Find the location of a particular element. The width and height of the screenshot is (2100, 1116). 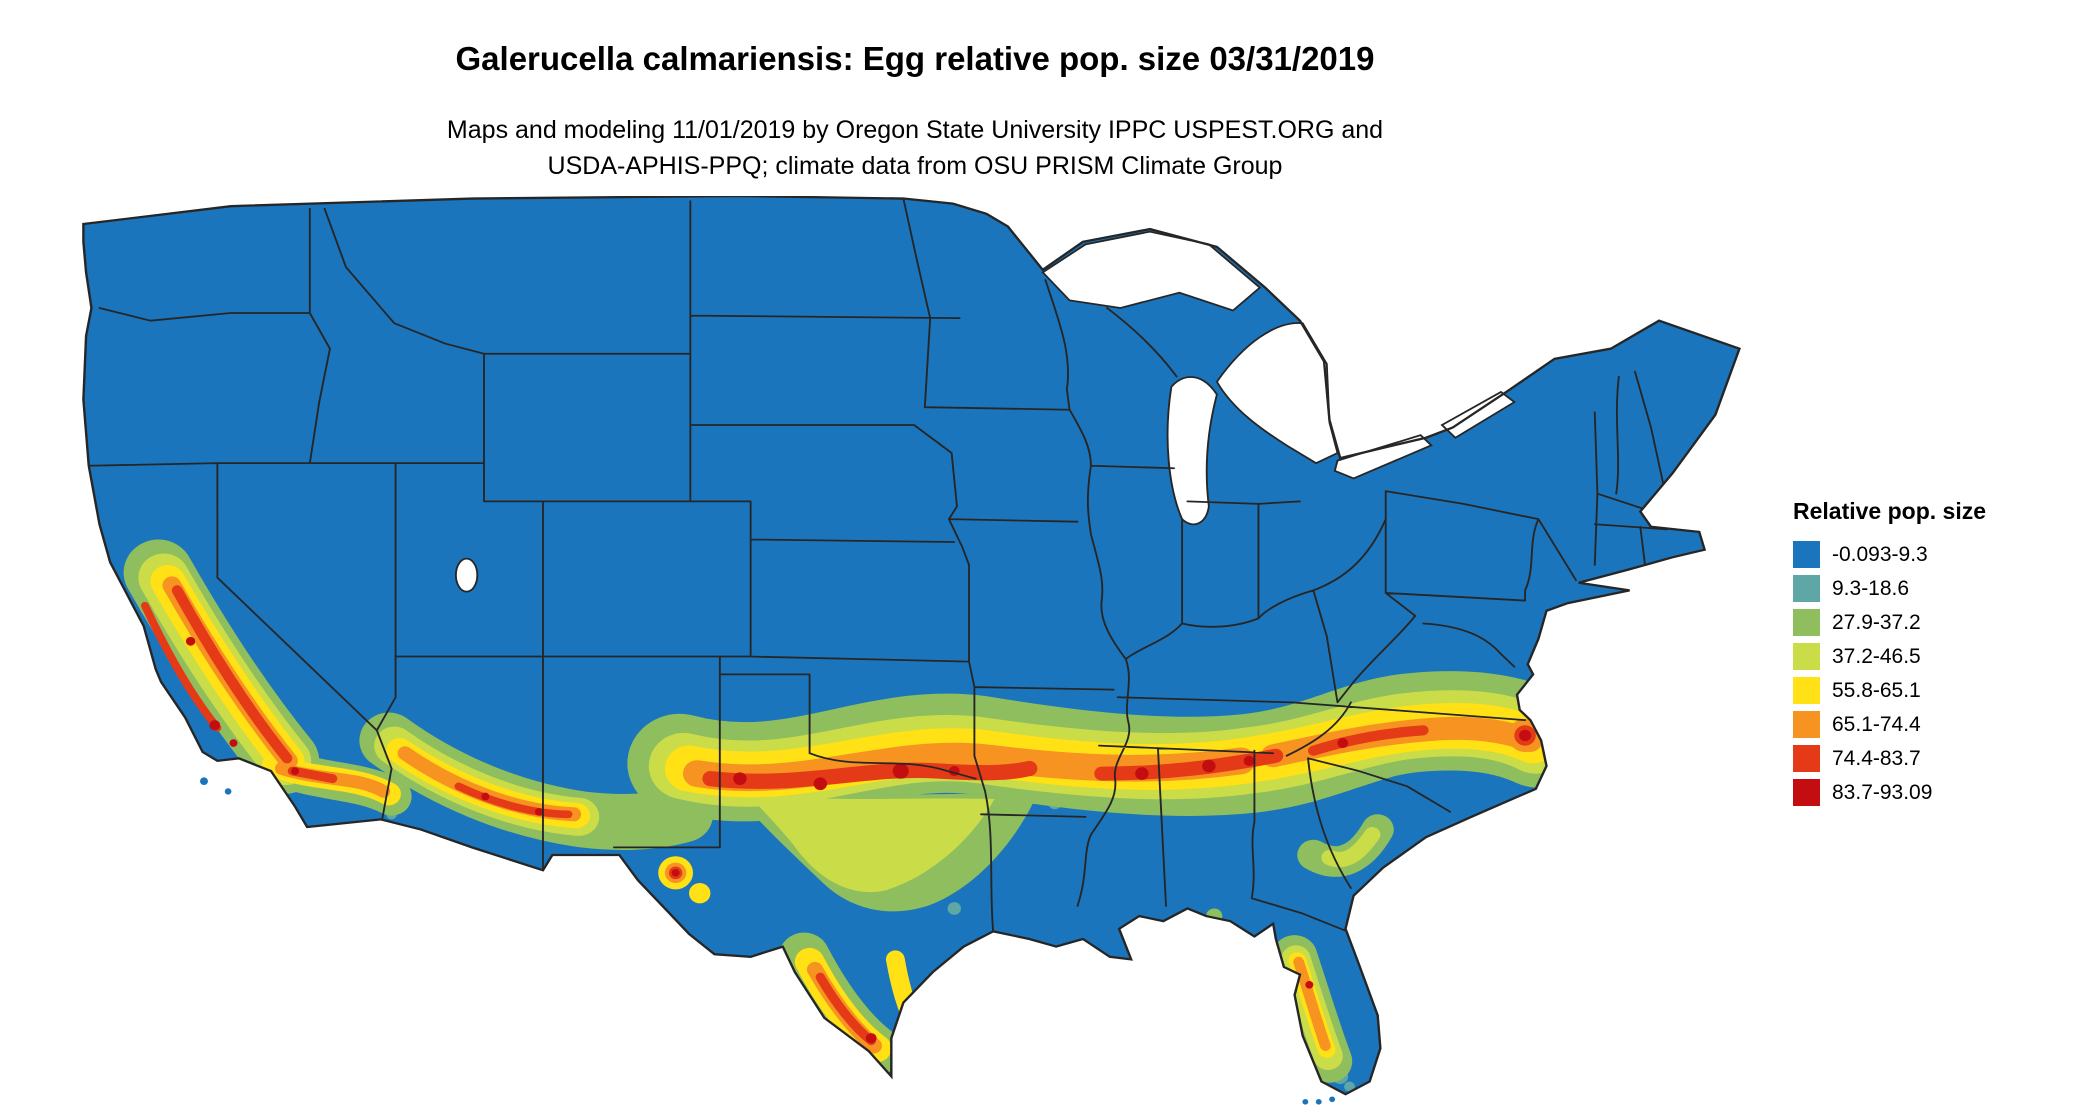

legend-item-label: 55.8-65.1 is located at coordinates (1876, 690).